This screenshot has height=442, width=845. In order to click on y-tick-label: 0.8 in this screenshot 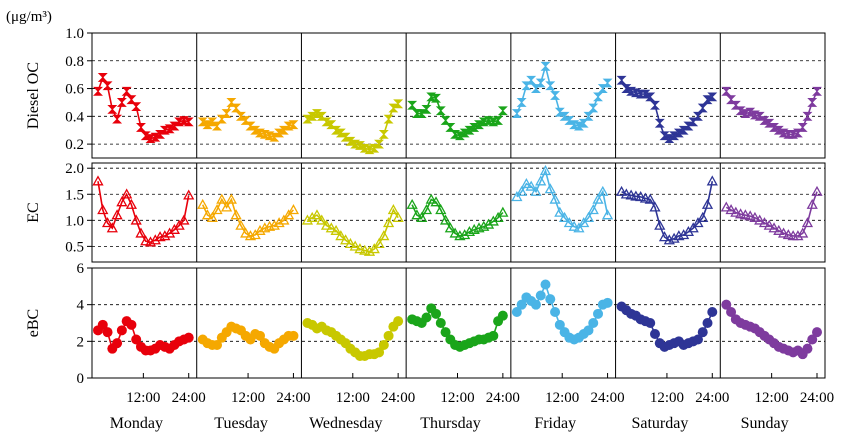, I will do `click(74, 62)`.